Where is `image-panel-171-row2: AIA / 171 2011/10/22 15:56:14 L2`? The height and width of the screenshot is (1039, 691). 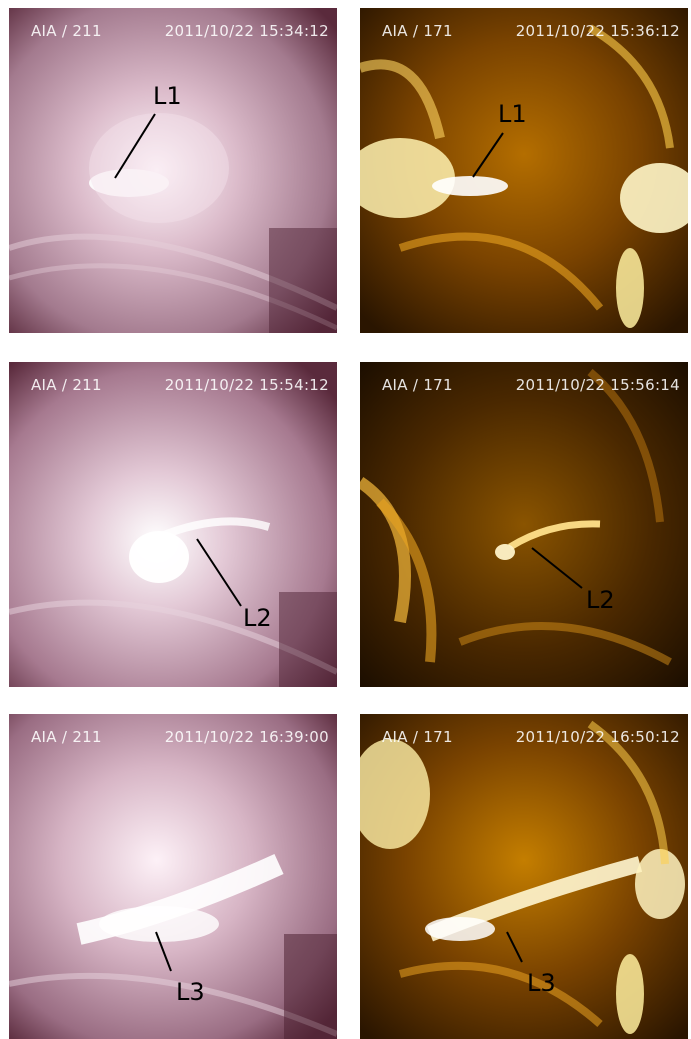 image-panel-171-row2: AIA / 171 2011/10/22 15:56:14 L2 is located at coordinates (524, 524).